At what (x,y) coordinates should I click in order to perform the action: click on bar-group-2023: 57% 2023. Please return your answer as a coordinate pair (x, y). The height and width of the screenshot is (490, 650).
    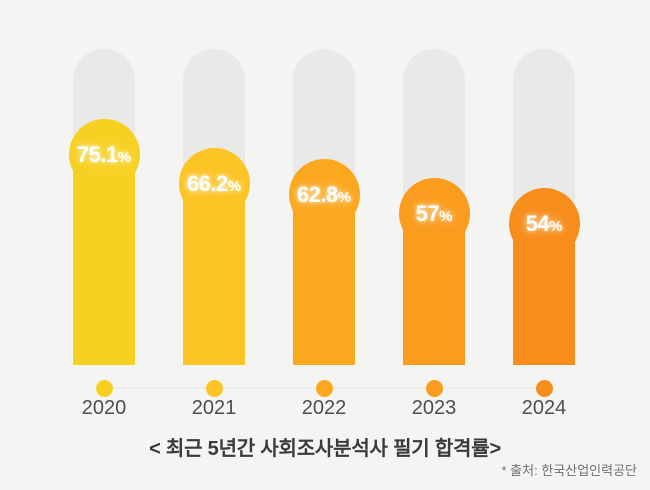
    Looking at the image, I should click on (434, 212).